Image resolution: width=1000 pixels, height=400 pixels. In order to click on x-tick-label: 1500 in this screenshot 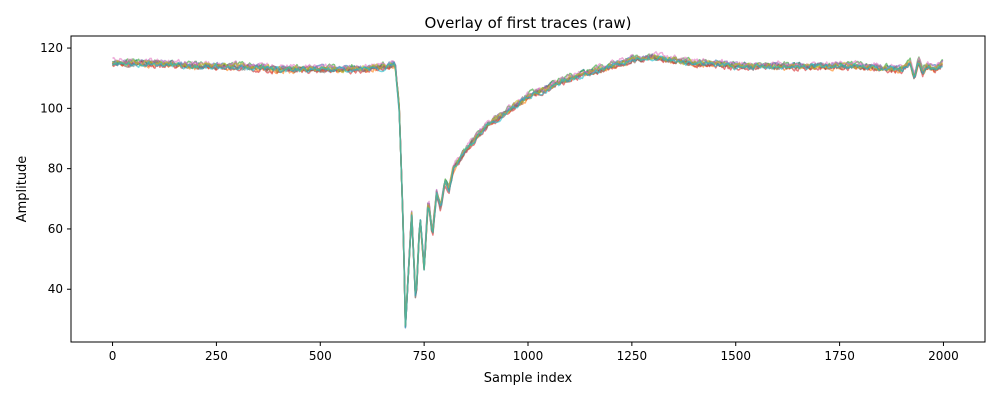, I will do `click(735, 356)`.